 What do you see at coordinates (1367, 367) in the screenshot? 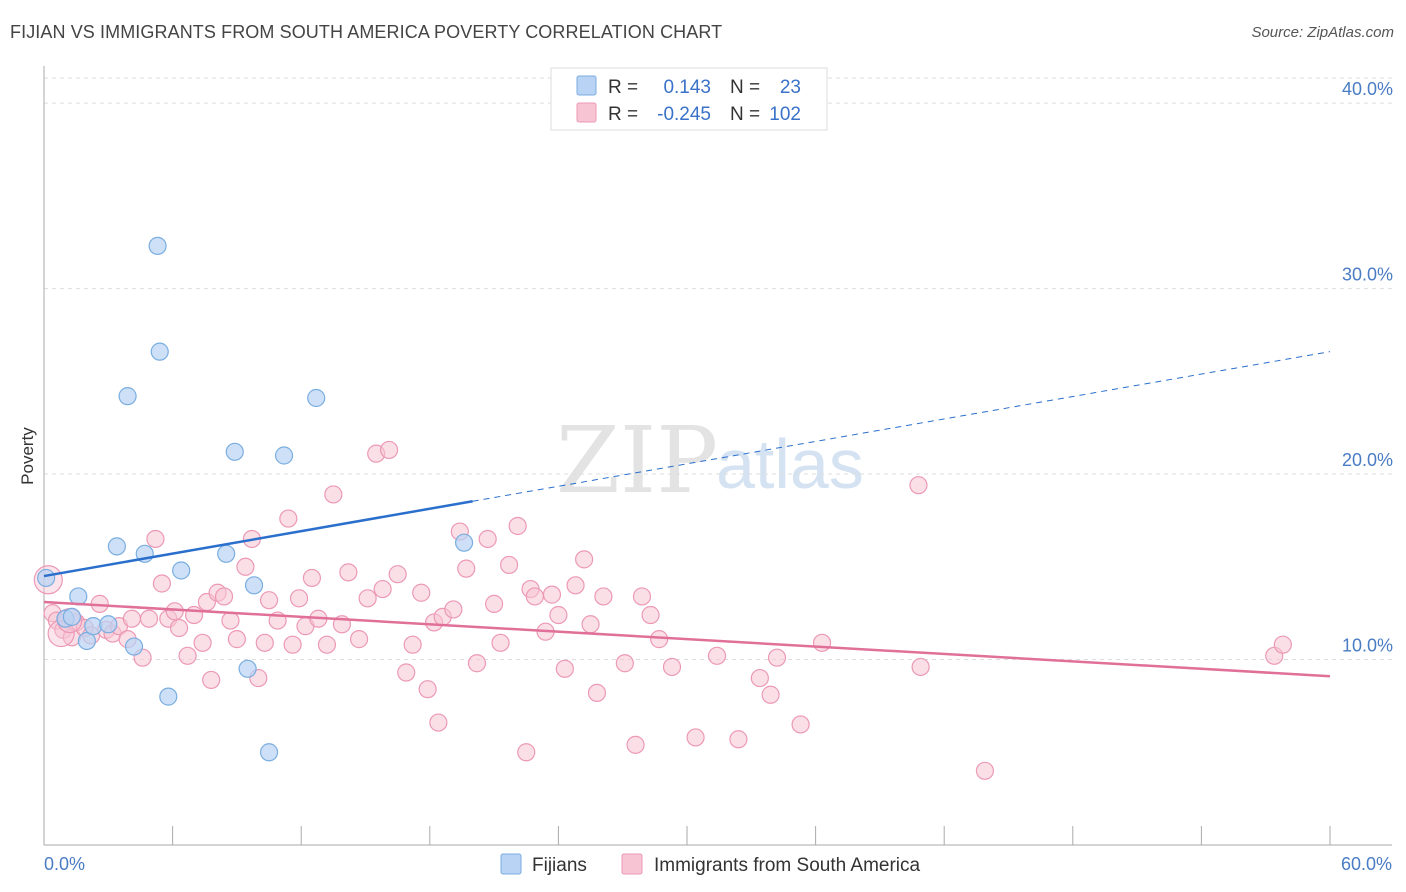
I see `y-tick-labels: 10.0% 20.0% 30.0% 40.0%` at bounding box center [1367, 367].